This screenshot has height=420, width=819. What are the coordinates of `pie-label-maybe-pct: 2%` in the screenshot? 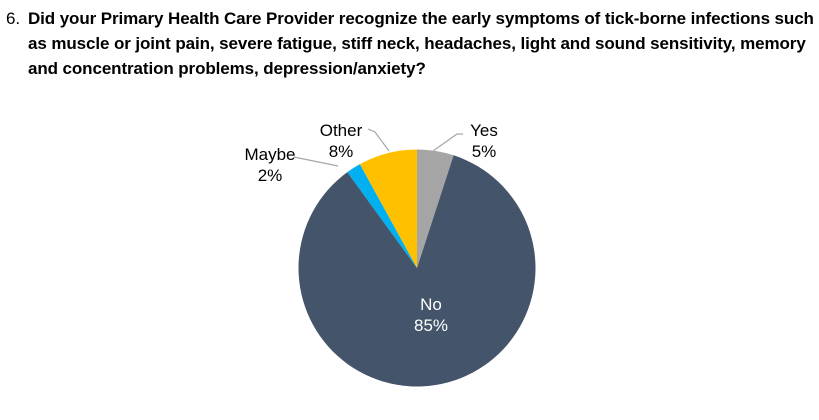 It's located at (270, 175).